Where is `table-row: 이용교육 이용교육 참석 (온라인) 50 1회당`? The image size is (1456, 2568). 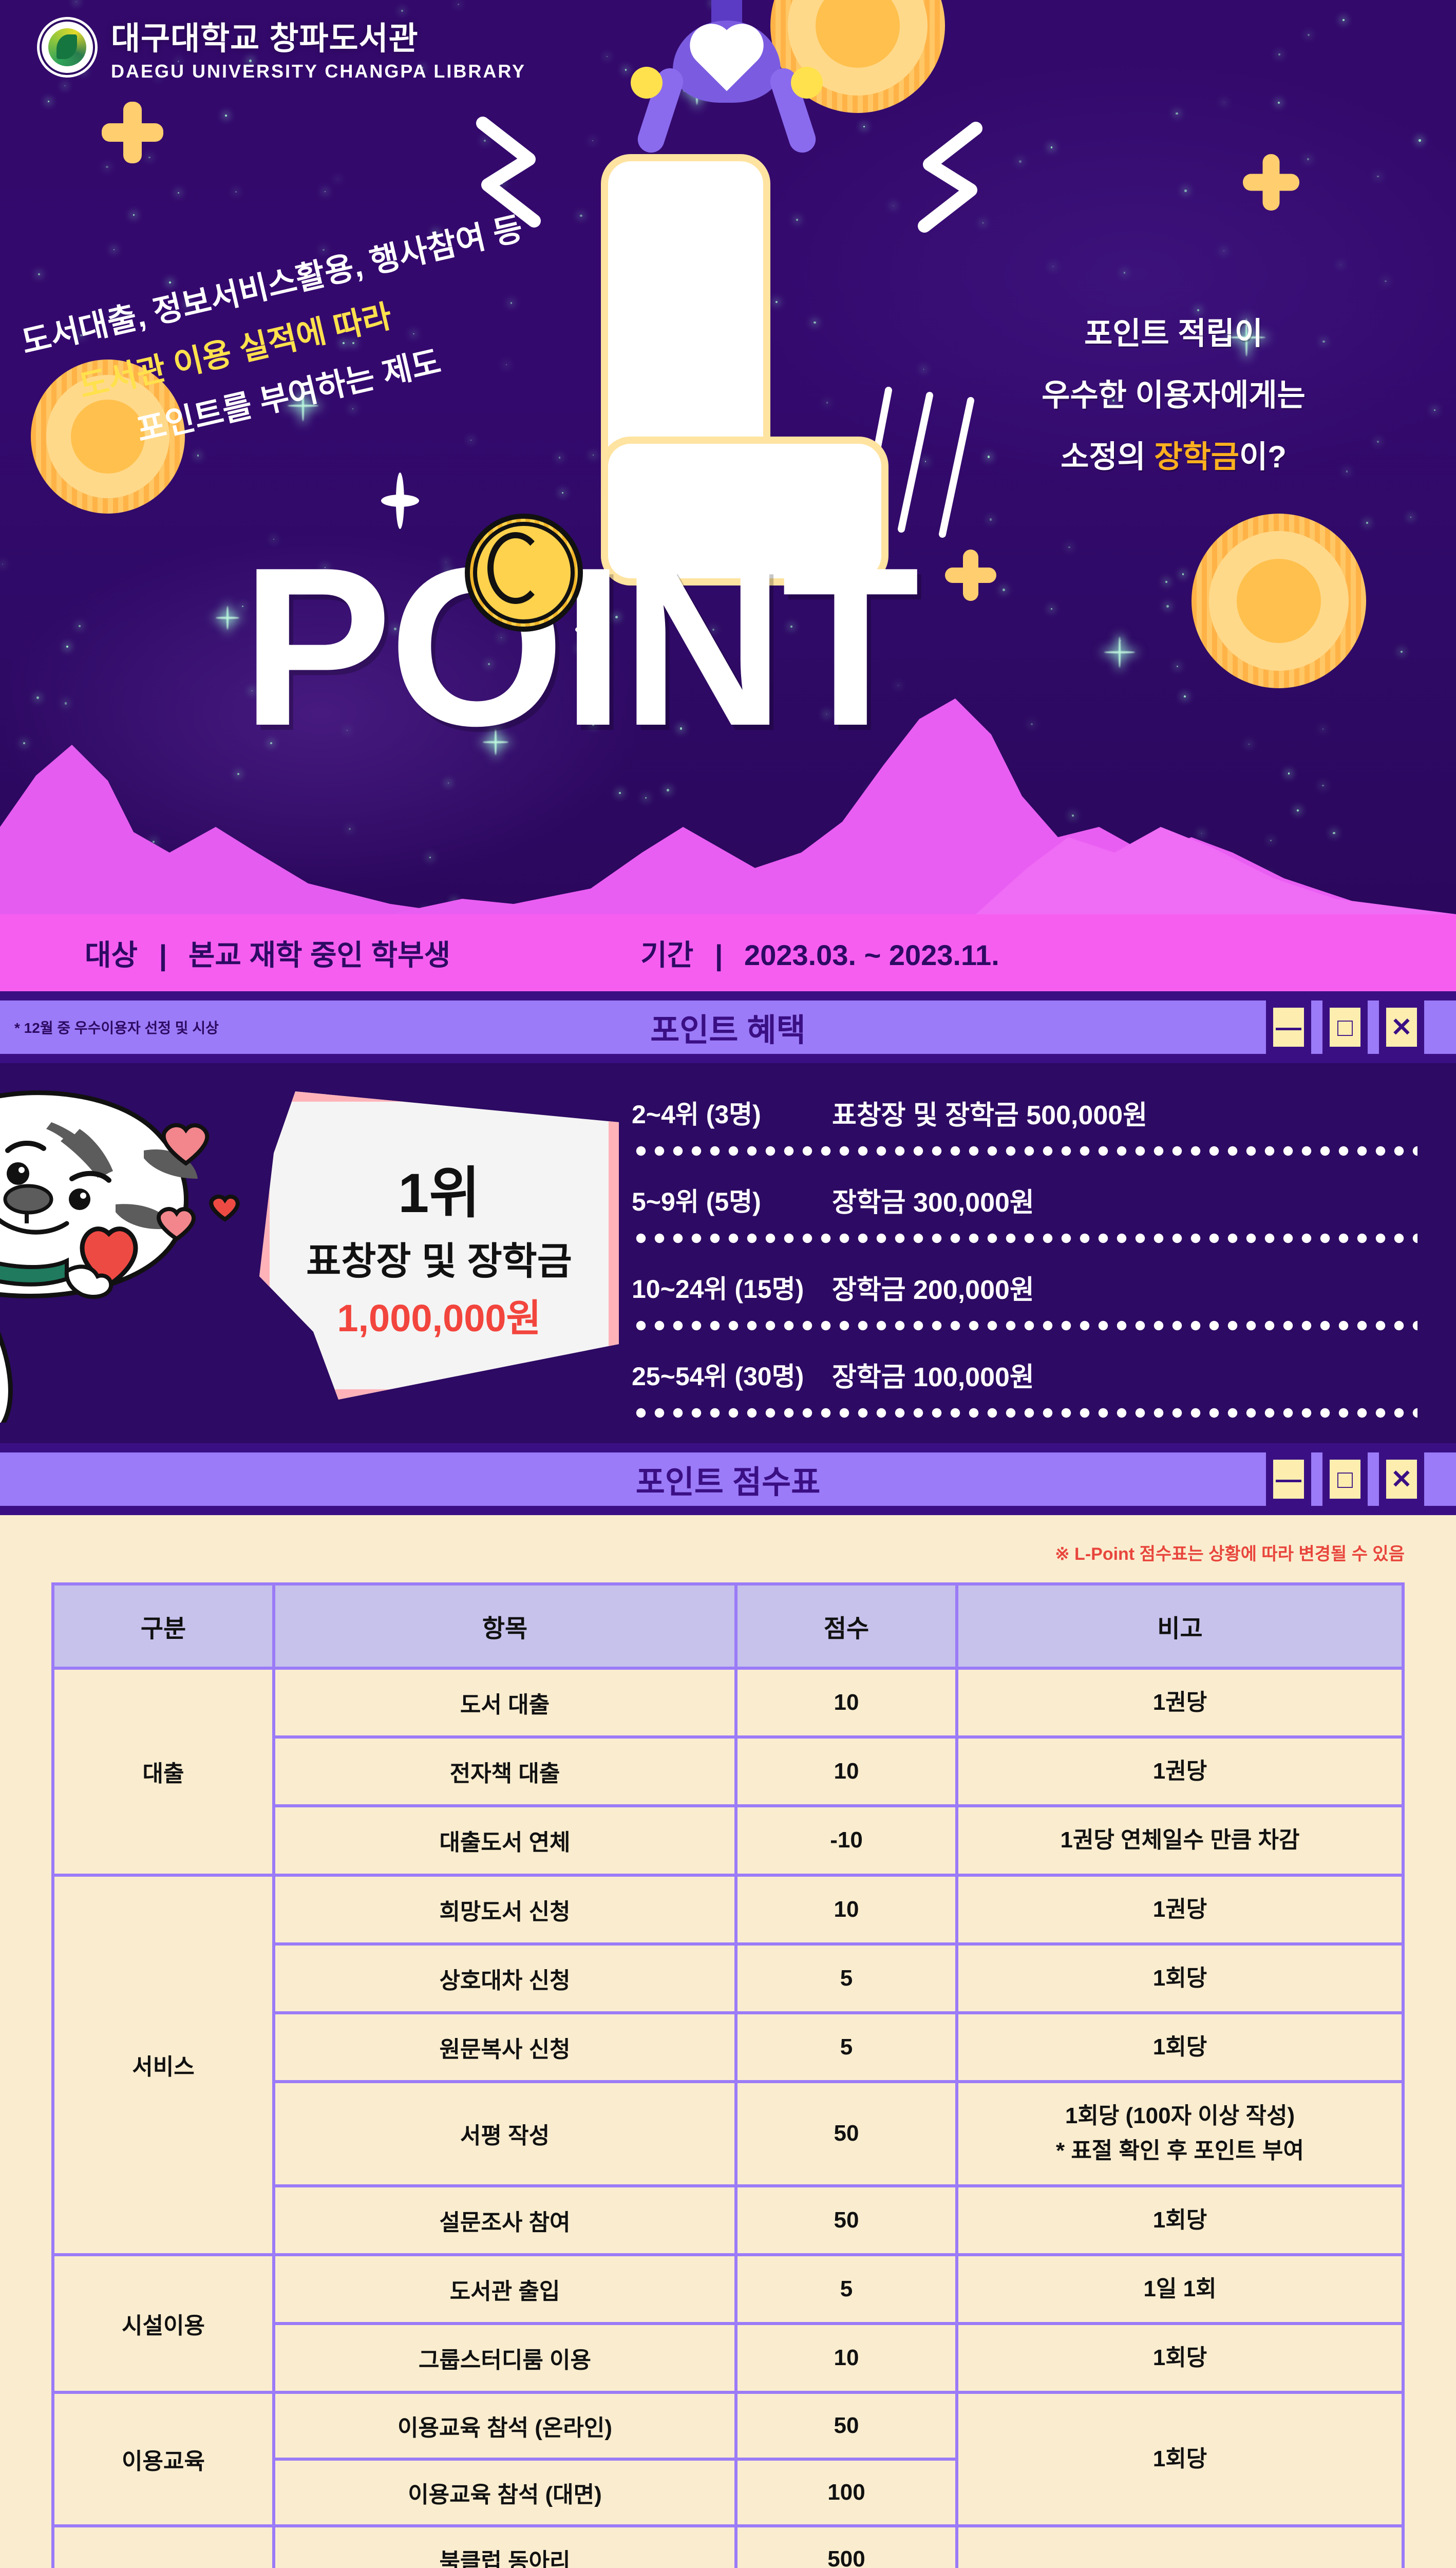 table-row: 이용교육 이용교육 참석 (온라인) 50 1회당 is located at coordinates (728, 2459).